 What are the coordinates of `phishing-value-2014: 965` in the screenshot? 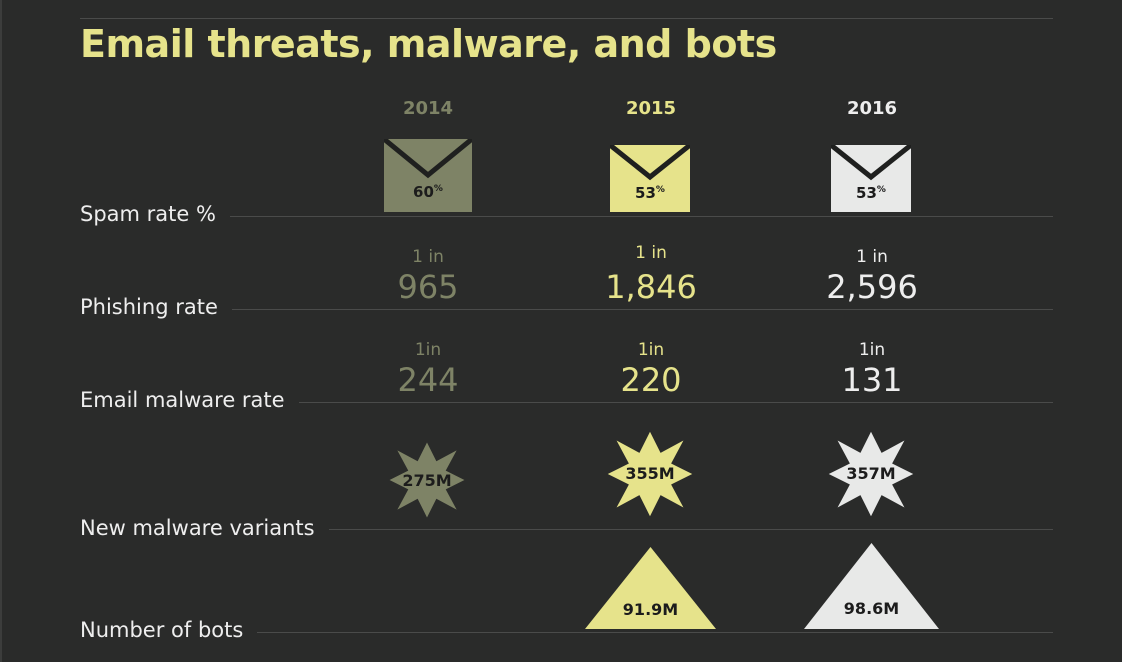 It's located at (428, 287).